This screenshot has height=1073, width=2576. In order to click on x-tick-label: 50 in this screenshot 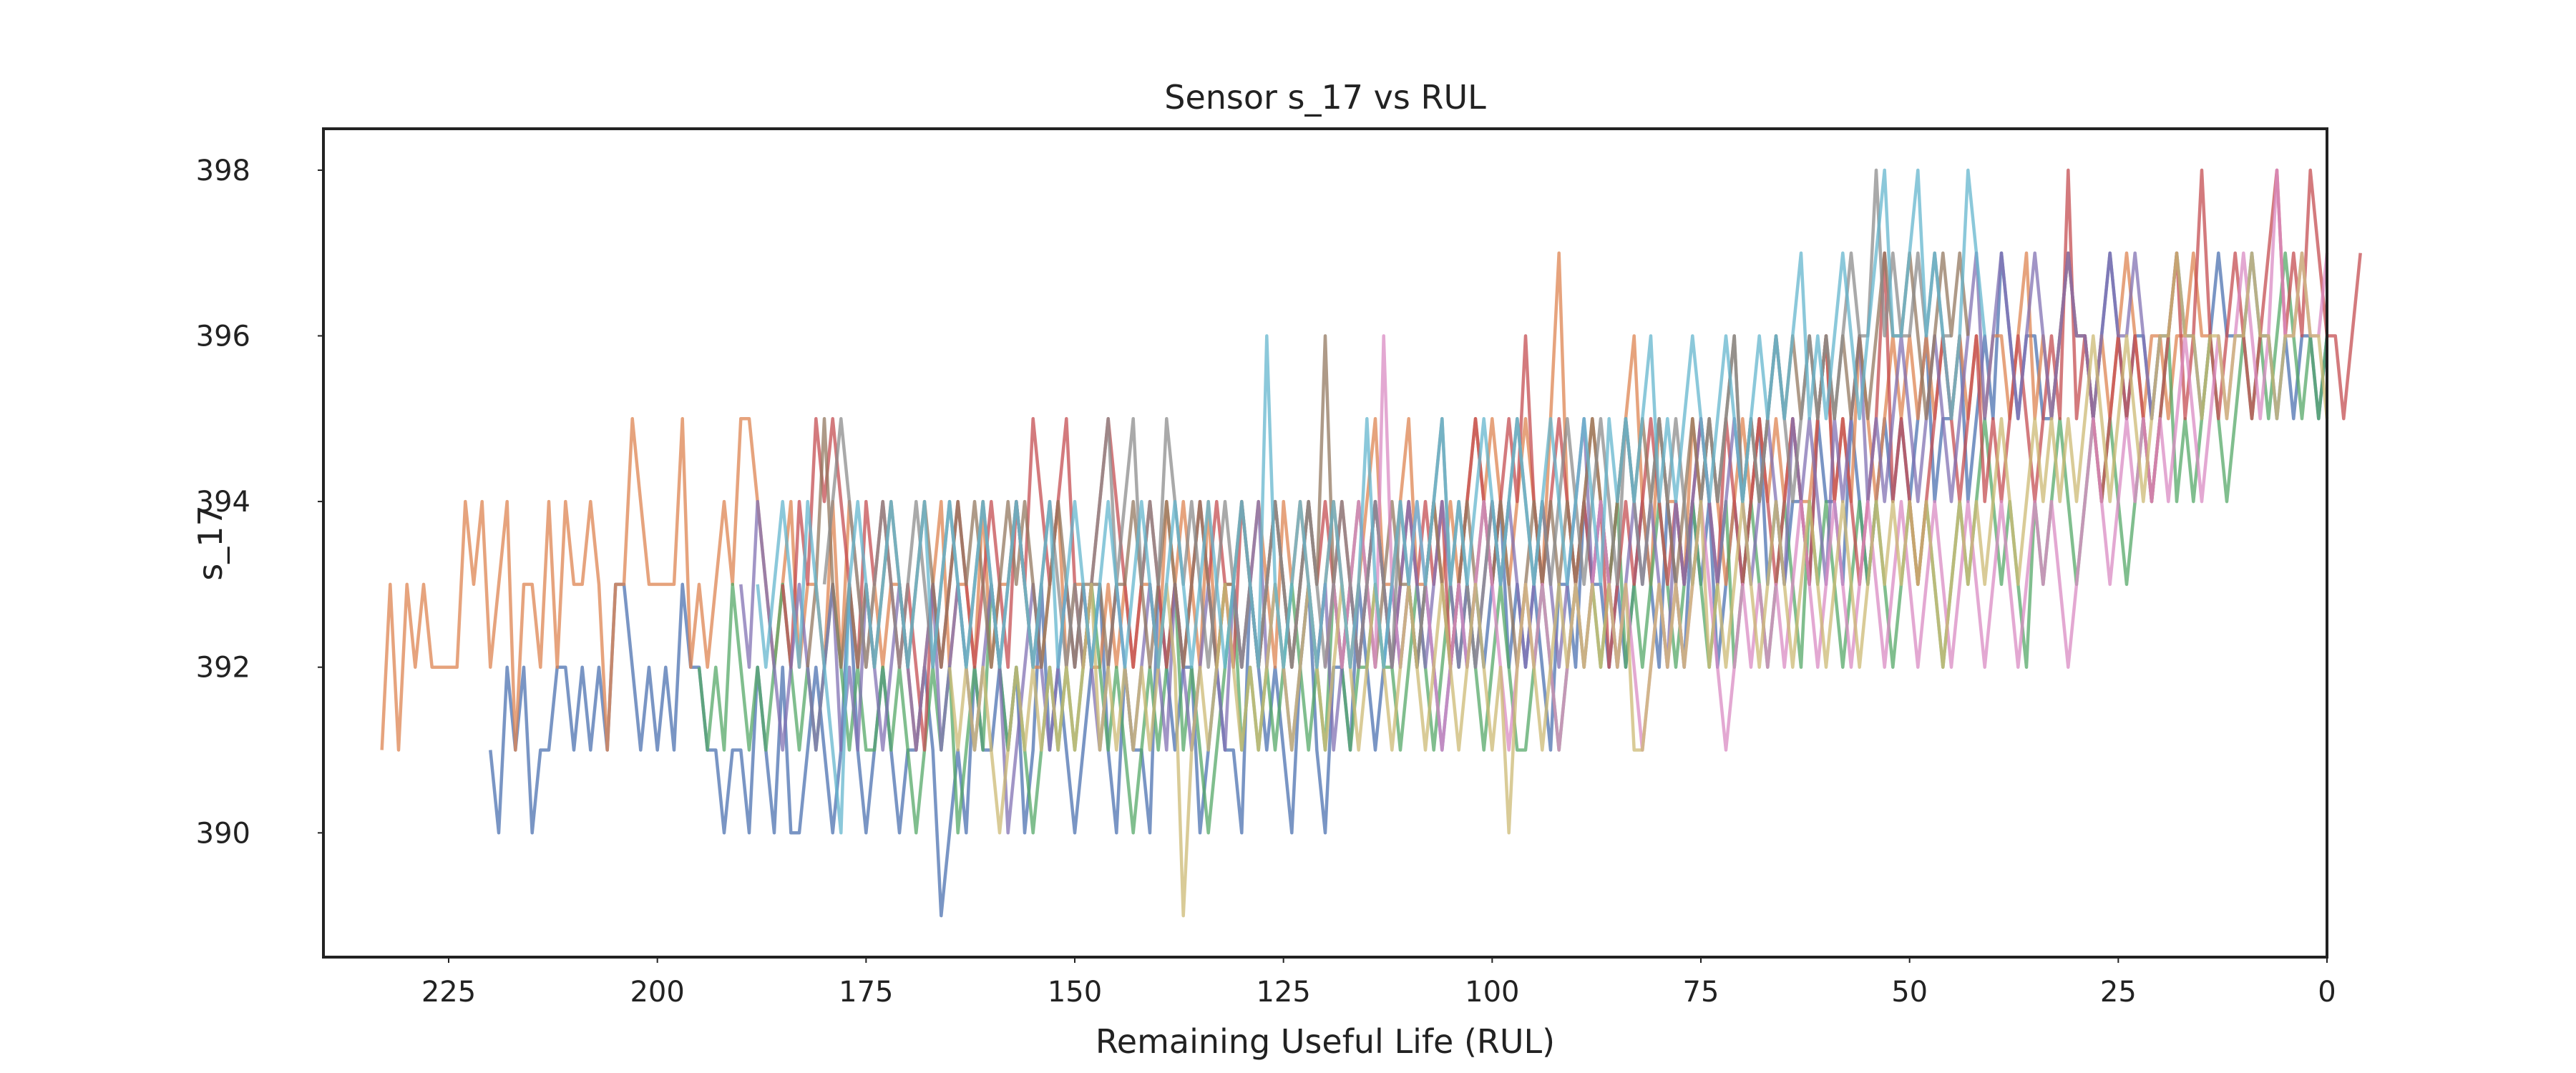, I will do `click(1909, 993)`.